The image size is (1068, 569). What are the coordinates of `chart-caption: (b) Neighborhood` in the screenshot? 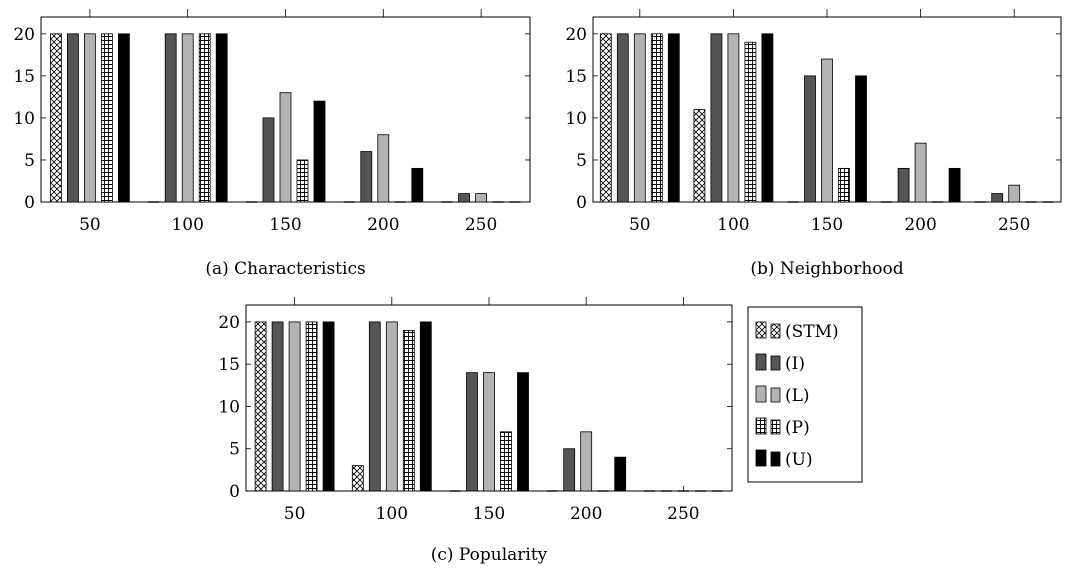 It's located at (826, 269).